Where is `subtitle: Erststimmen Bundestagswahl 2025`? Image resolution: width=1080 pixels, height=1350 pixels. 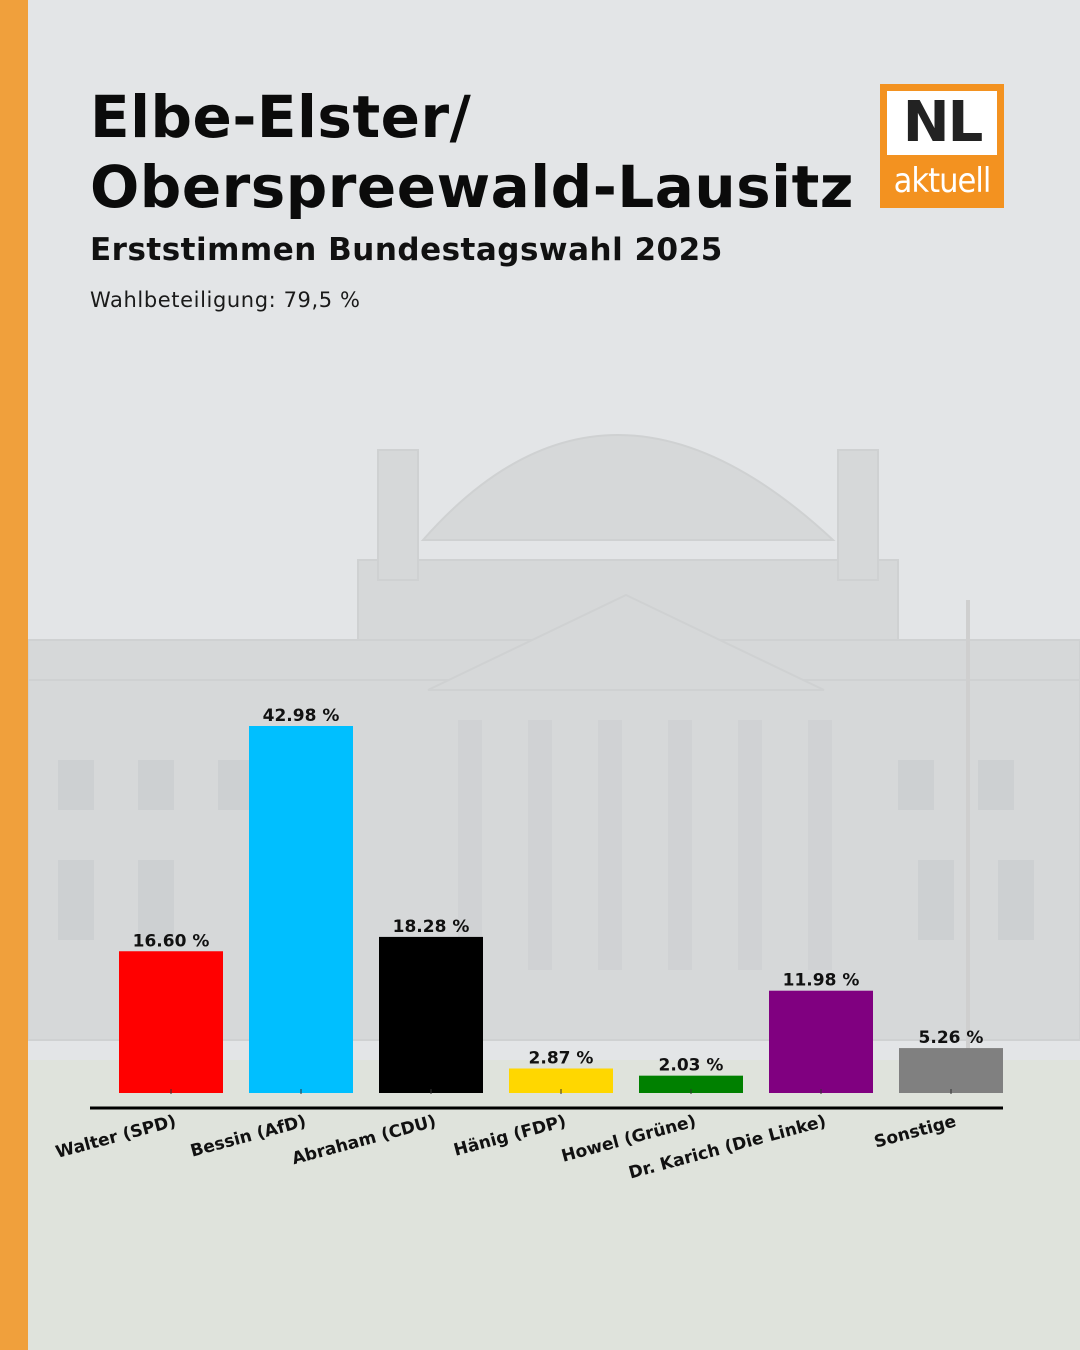
subtitle: Erststimmen Bundestagswahl 2025 is located at coordinates (406, 250).